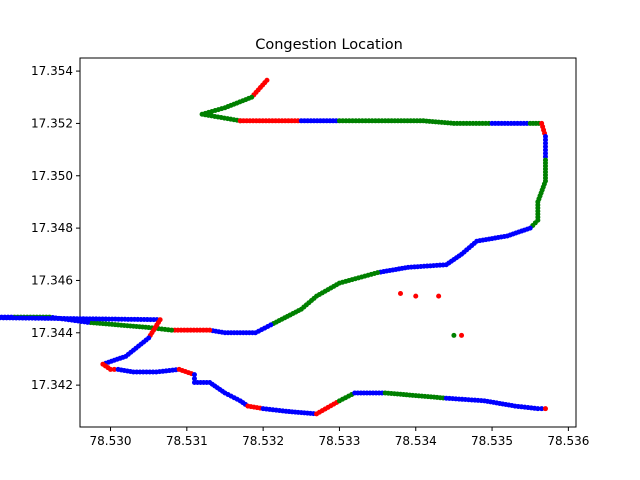 This screenshot has width=640, height=480. Describe the element at coordinates (263, 441) in the screenshot. I see `x-tick-label: 78.532` at that location.